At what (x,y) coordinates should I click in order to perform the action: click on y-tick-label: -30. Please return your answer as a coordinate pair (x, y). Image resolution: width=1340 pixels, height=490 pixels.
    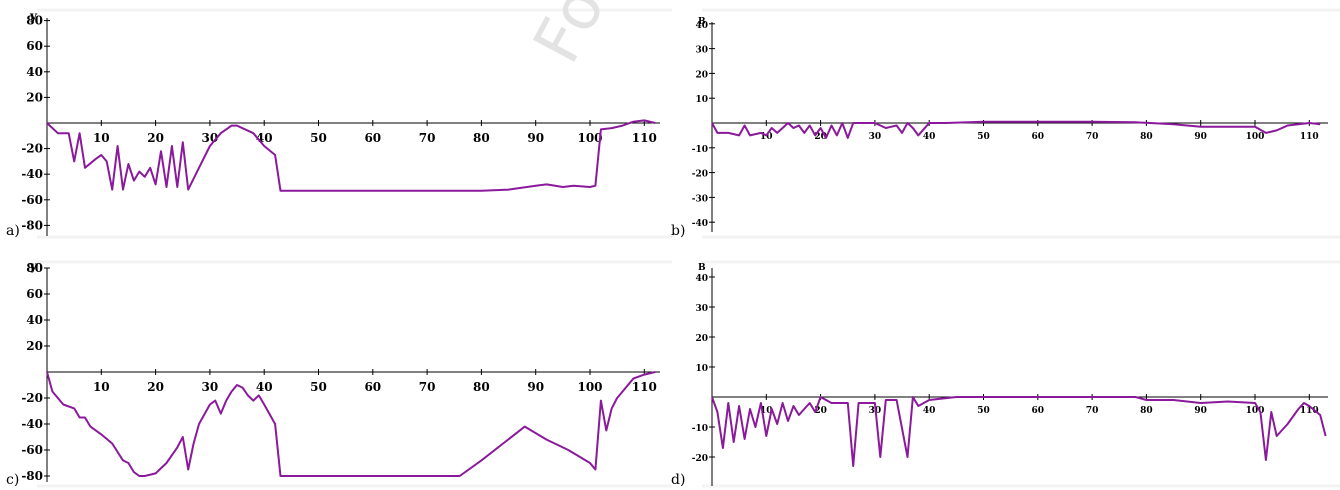
    Looking at the image, I should click on (700, 199).